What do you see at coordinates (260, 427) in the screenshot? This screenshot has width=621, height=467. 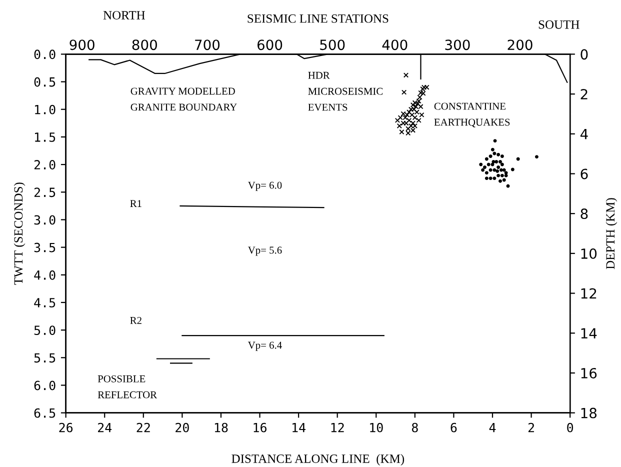 I see `x-tick-label: 16` at bounding box center [260, 427].